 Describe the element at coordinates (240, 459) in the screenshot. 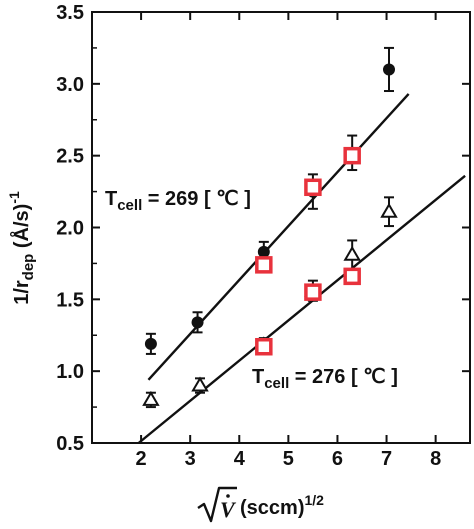

I see `x-tick-label: 4` at that location.